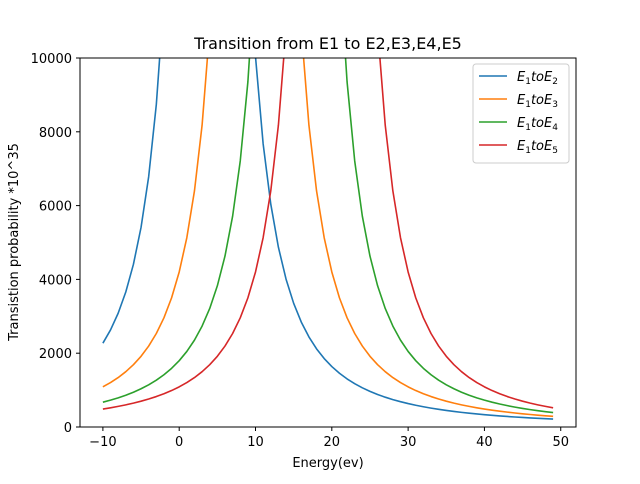 The height and width of the screenshot is (484, 640). What do you see at coordinates (14, 242) in the screenshot?
I see `y-axis-label: Transistion probability *10^35` at bounding box center [14, 242].